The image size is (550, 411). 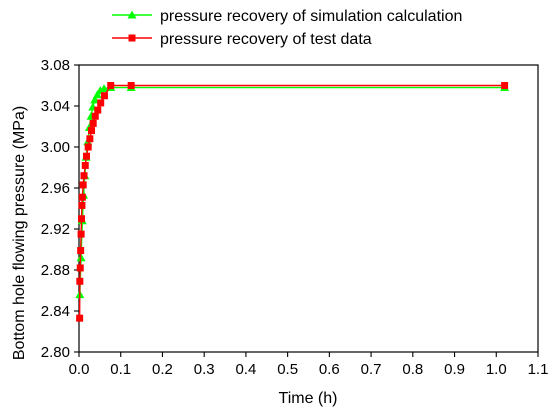 I want to click on x-tick-label: 0.2, so click(x=162, y=369).